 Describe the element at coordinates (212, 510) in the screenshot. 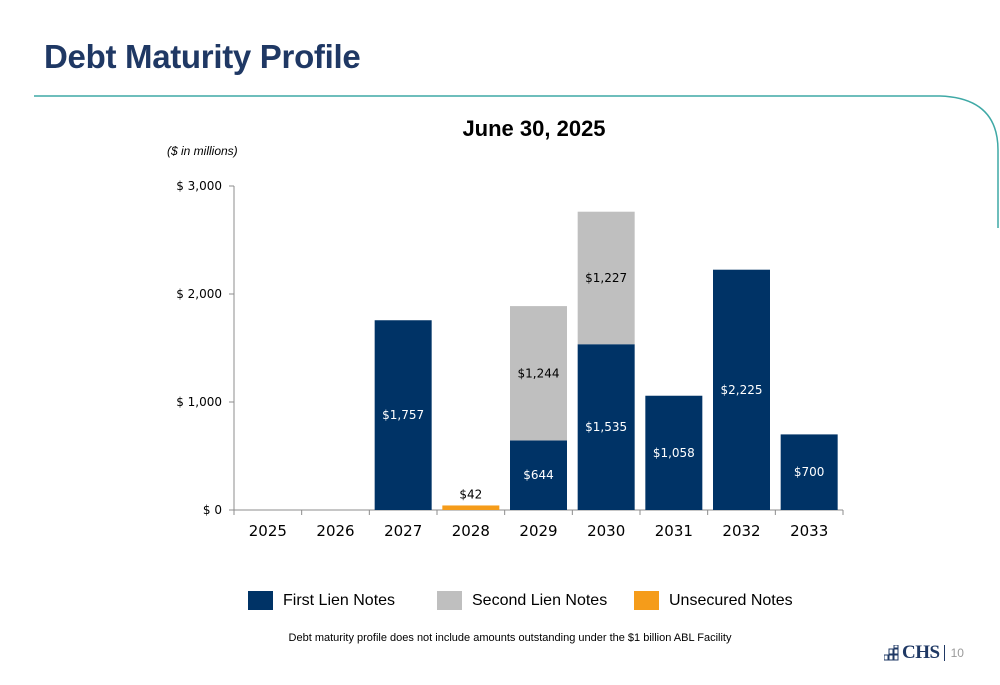

I see `y-tick-label: $ 0` at that location.